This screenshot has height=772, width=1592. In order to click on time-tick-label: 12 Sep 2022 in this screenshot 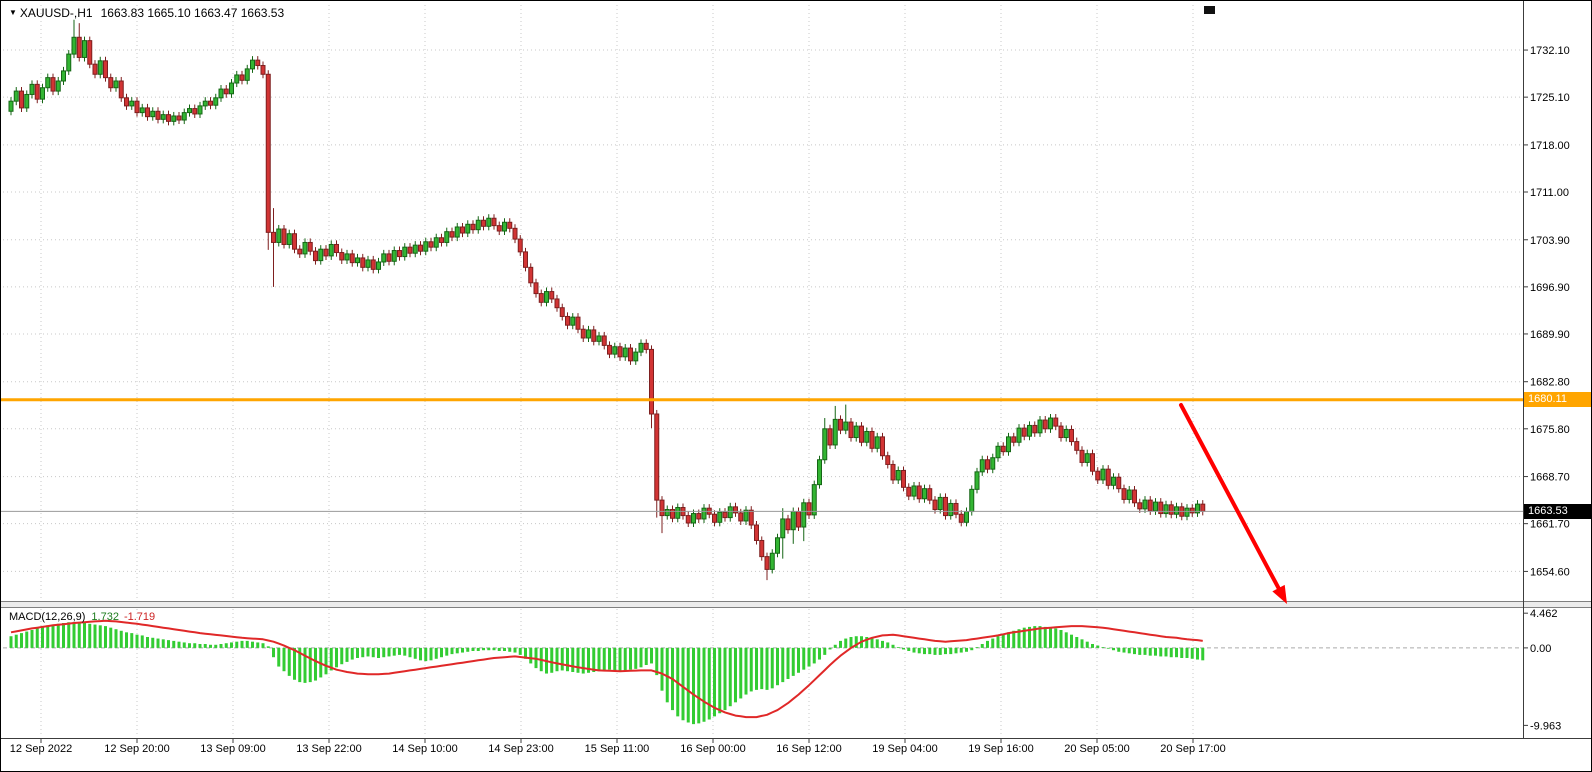, I will do `click(41, 749)`.